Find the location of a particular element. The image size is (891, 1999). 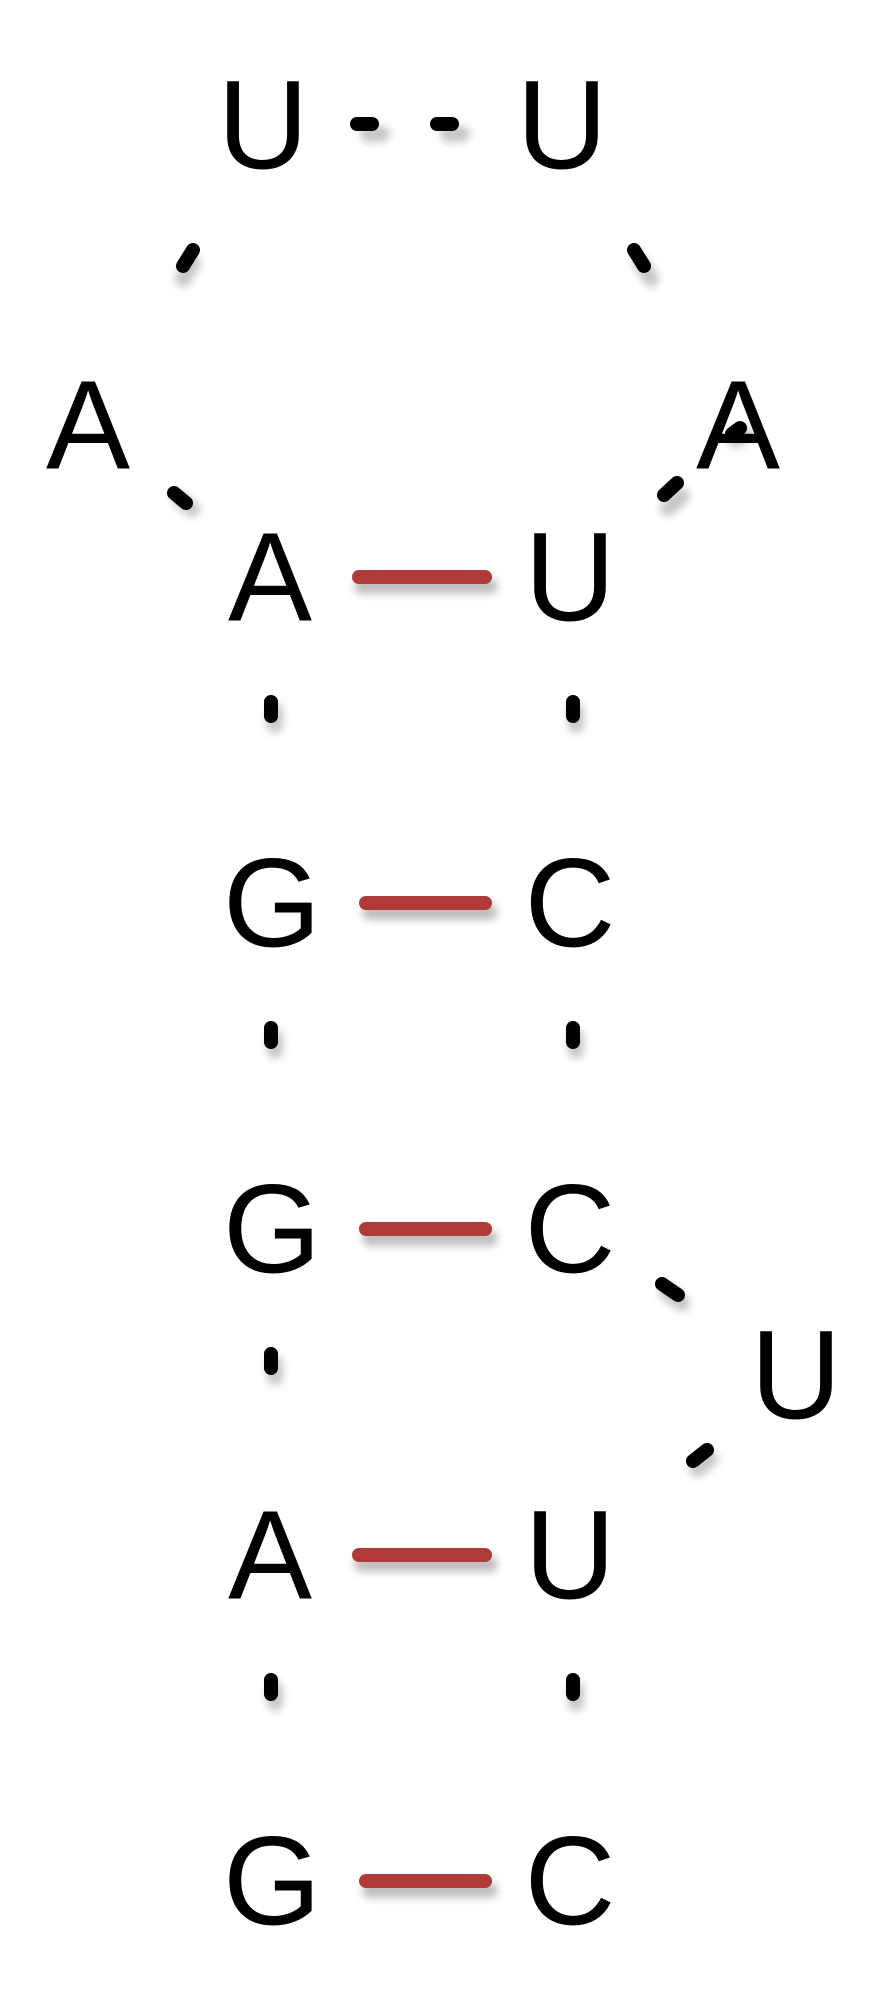

pair-shadows is located at coordinates (426, 1238).